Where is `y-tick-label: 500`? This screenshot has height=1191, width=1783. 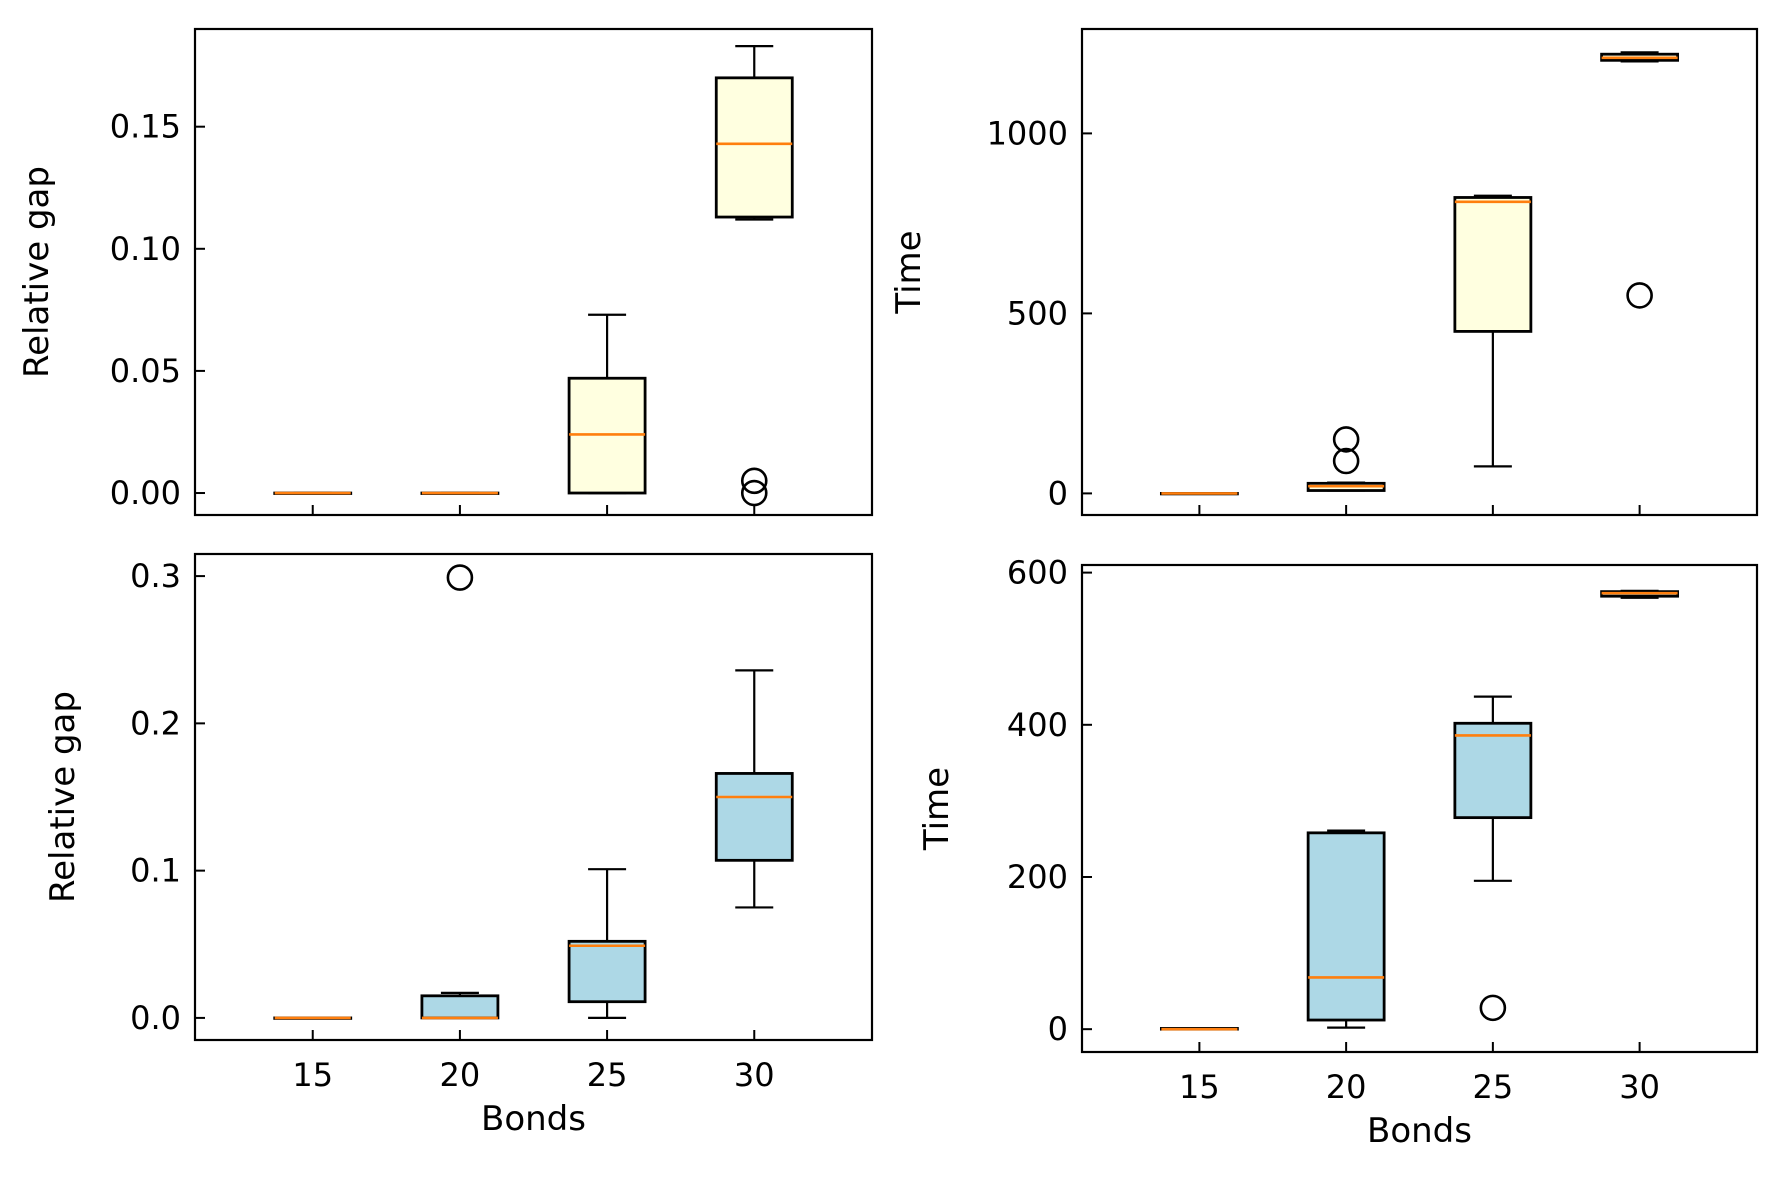
y-tick-label: 500 is located at coordinates (1037, 313).